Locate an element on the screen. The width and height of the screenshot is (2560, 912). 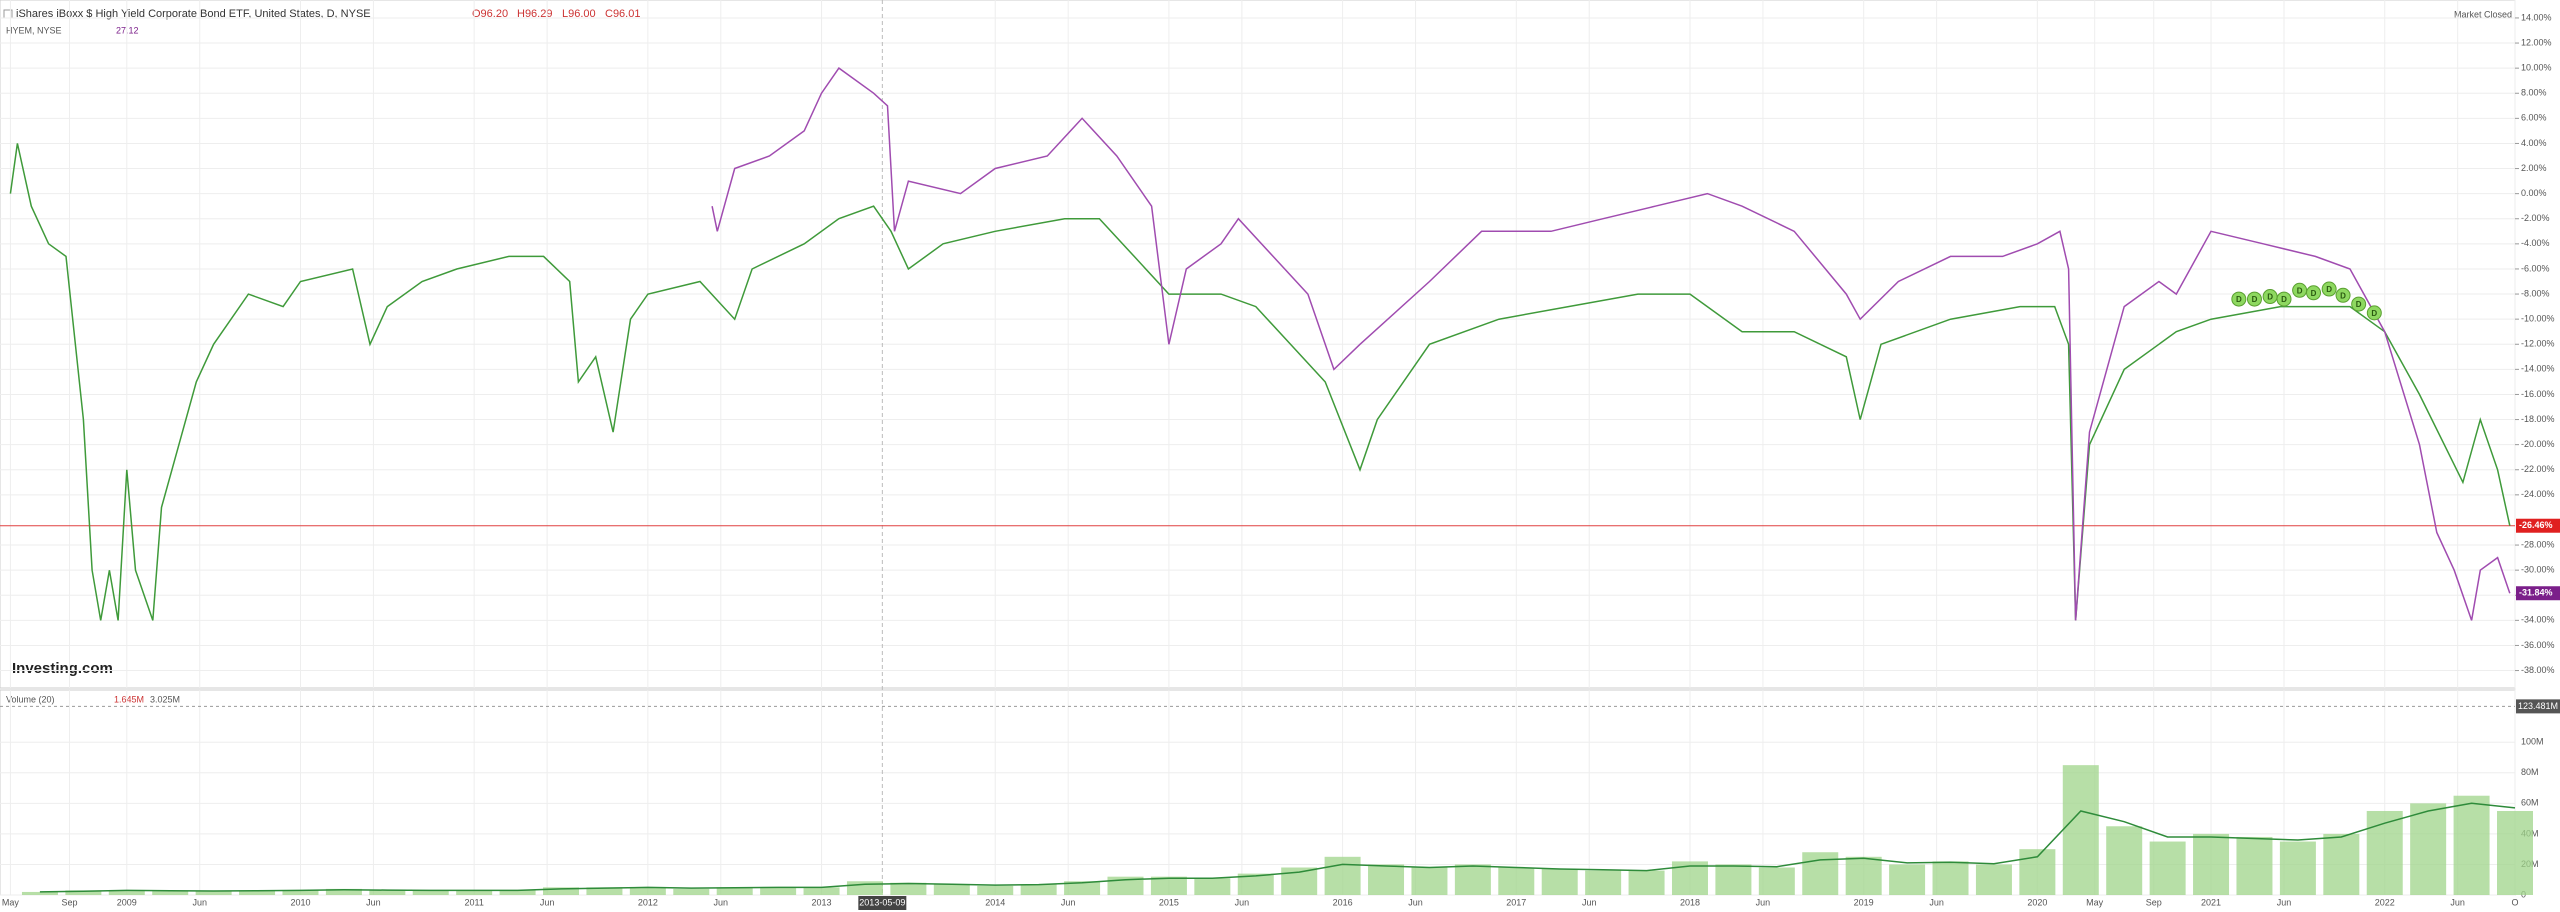
x-tick-label: 2013 is located at coordinates (822, 902).